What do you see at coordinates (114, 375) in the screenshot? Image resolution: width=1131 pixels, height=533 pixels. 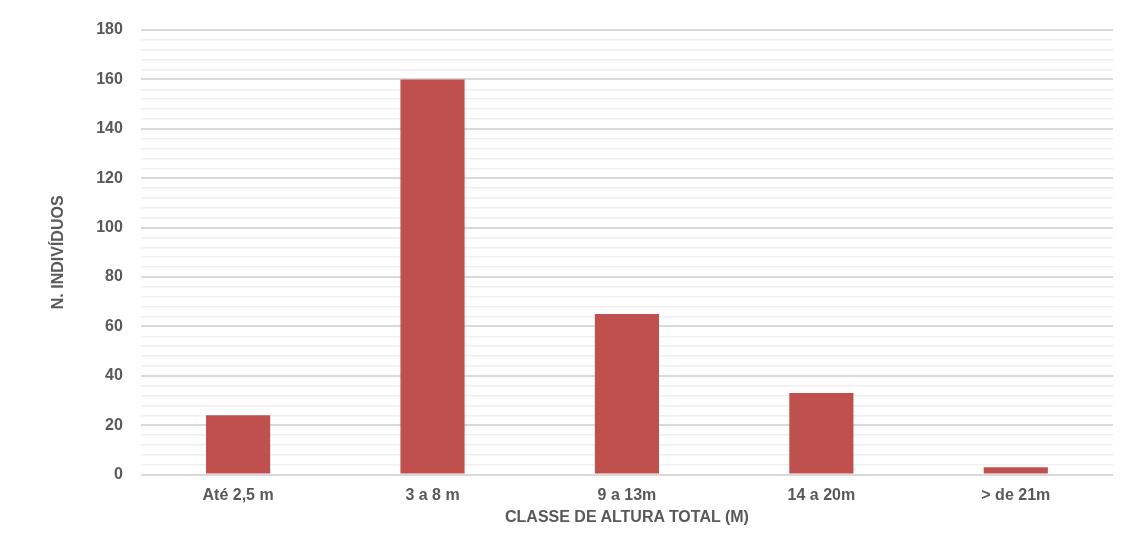 I see `y-tick-label: 40` at bounding box center [114, 375].